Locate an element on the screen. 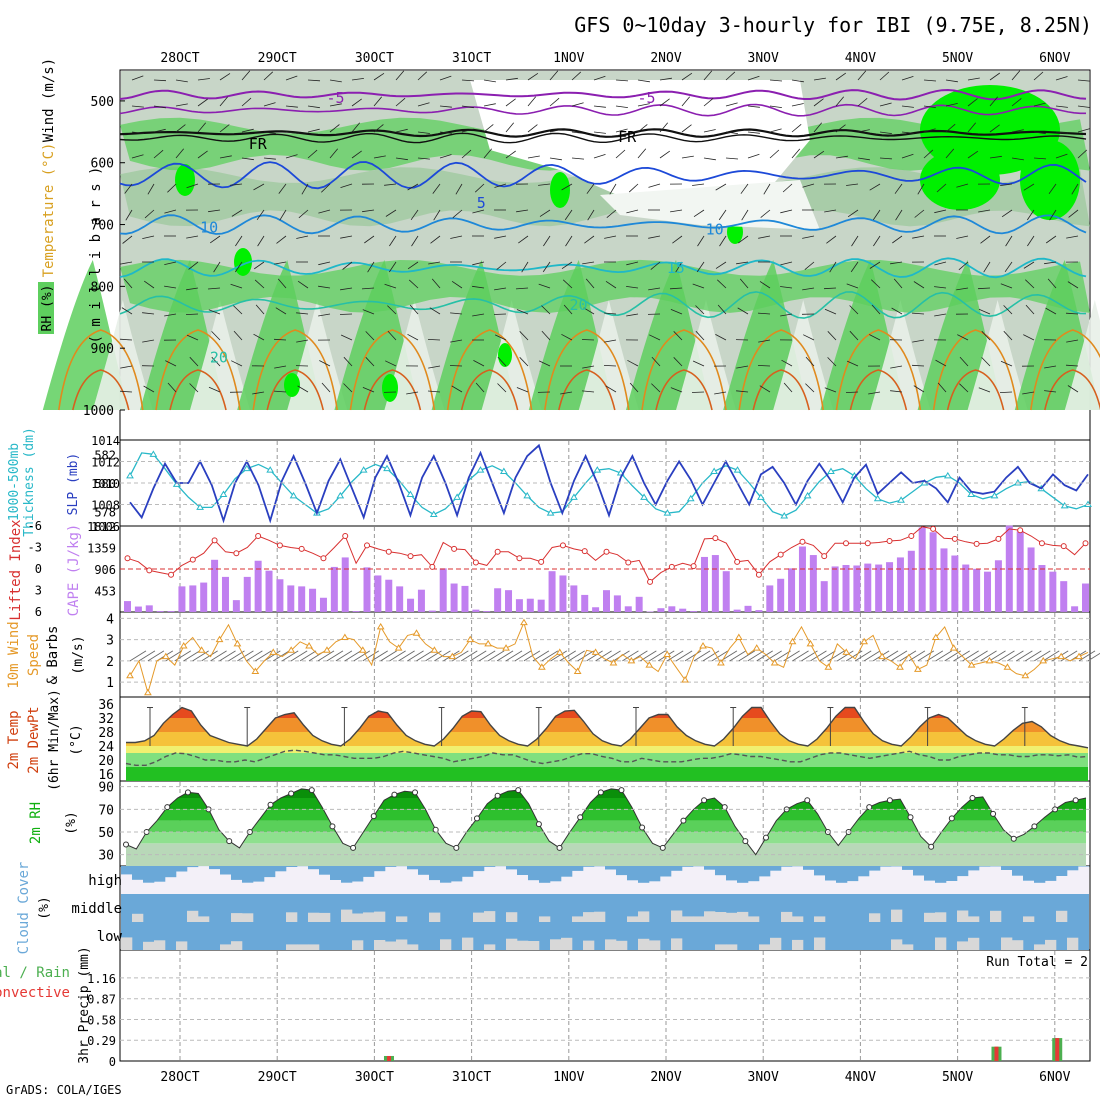 The height and width of the screenshot is (1100, 1100). profile-label-rh: RH (%) is located at coordinates (47, 308).